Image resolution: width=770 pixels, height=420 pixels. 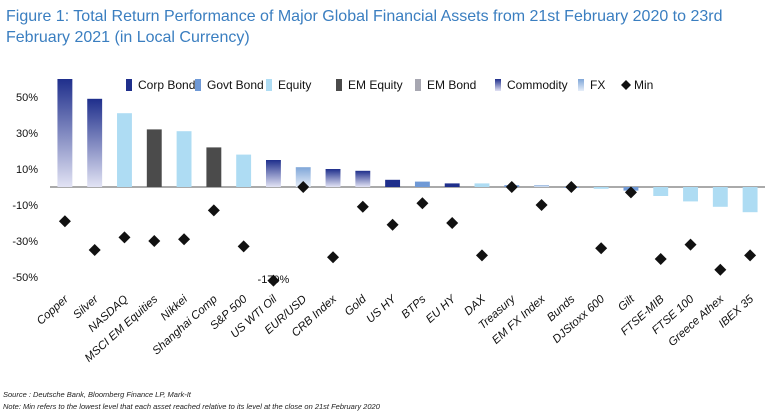 What do you see at coordinates (537, 85) in the screenshot?
I see `legend-label: Commodity` at bounding box center [537, 85].